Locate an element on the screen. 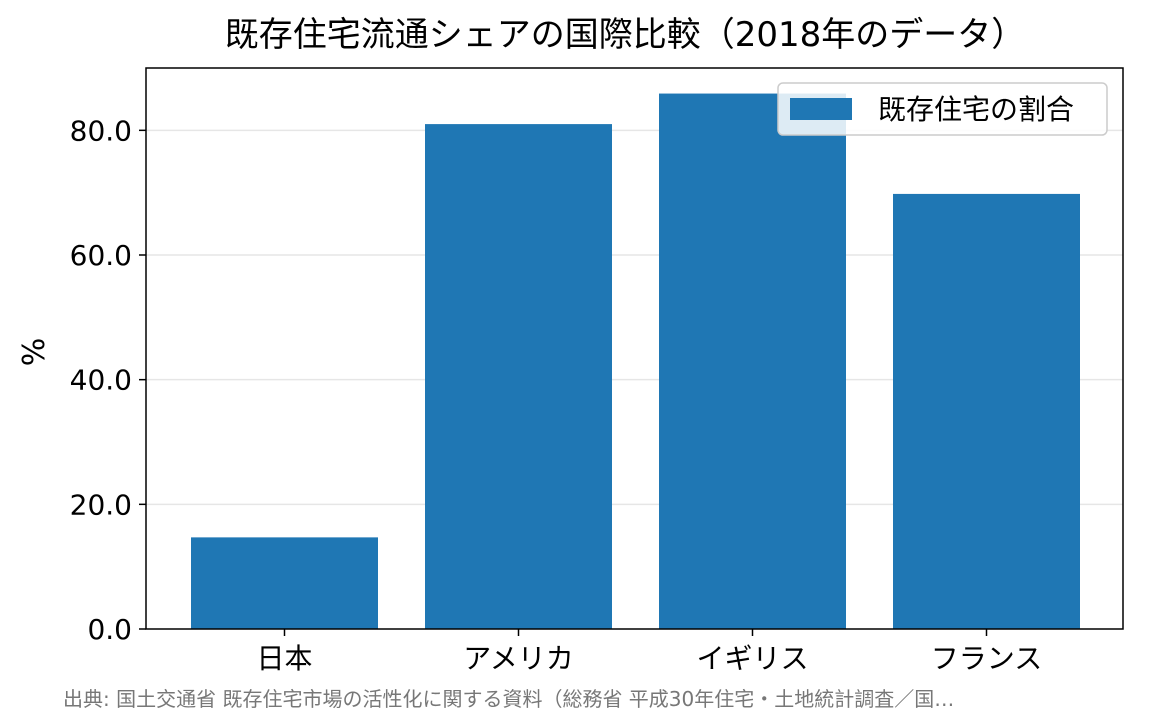  y-axis-ticks: 0.0 20.0 40.0 60.0 80.0 is located at coordinates (108, 380).